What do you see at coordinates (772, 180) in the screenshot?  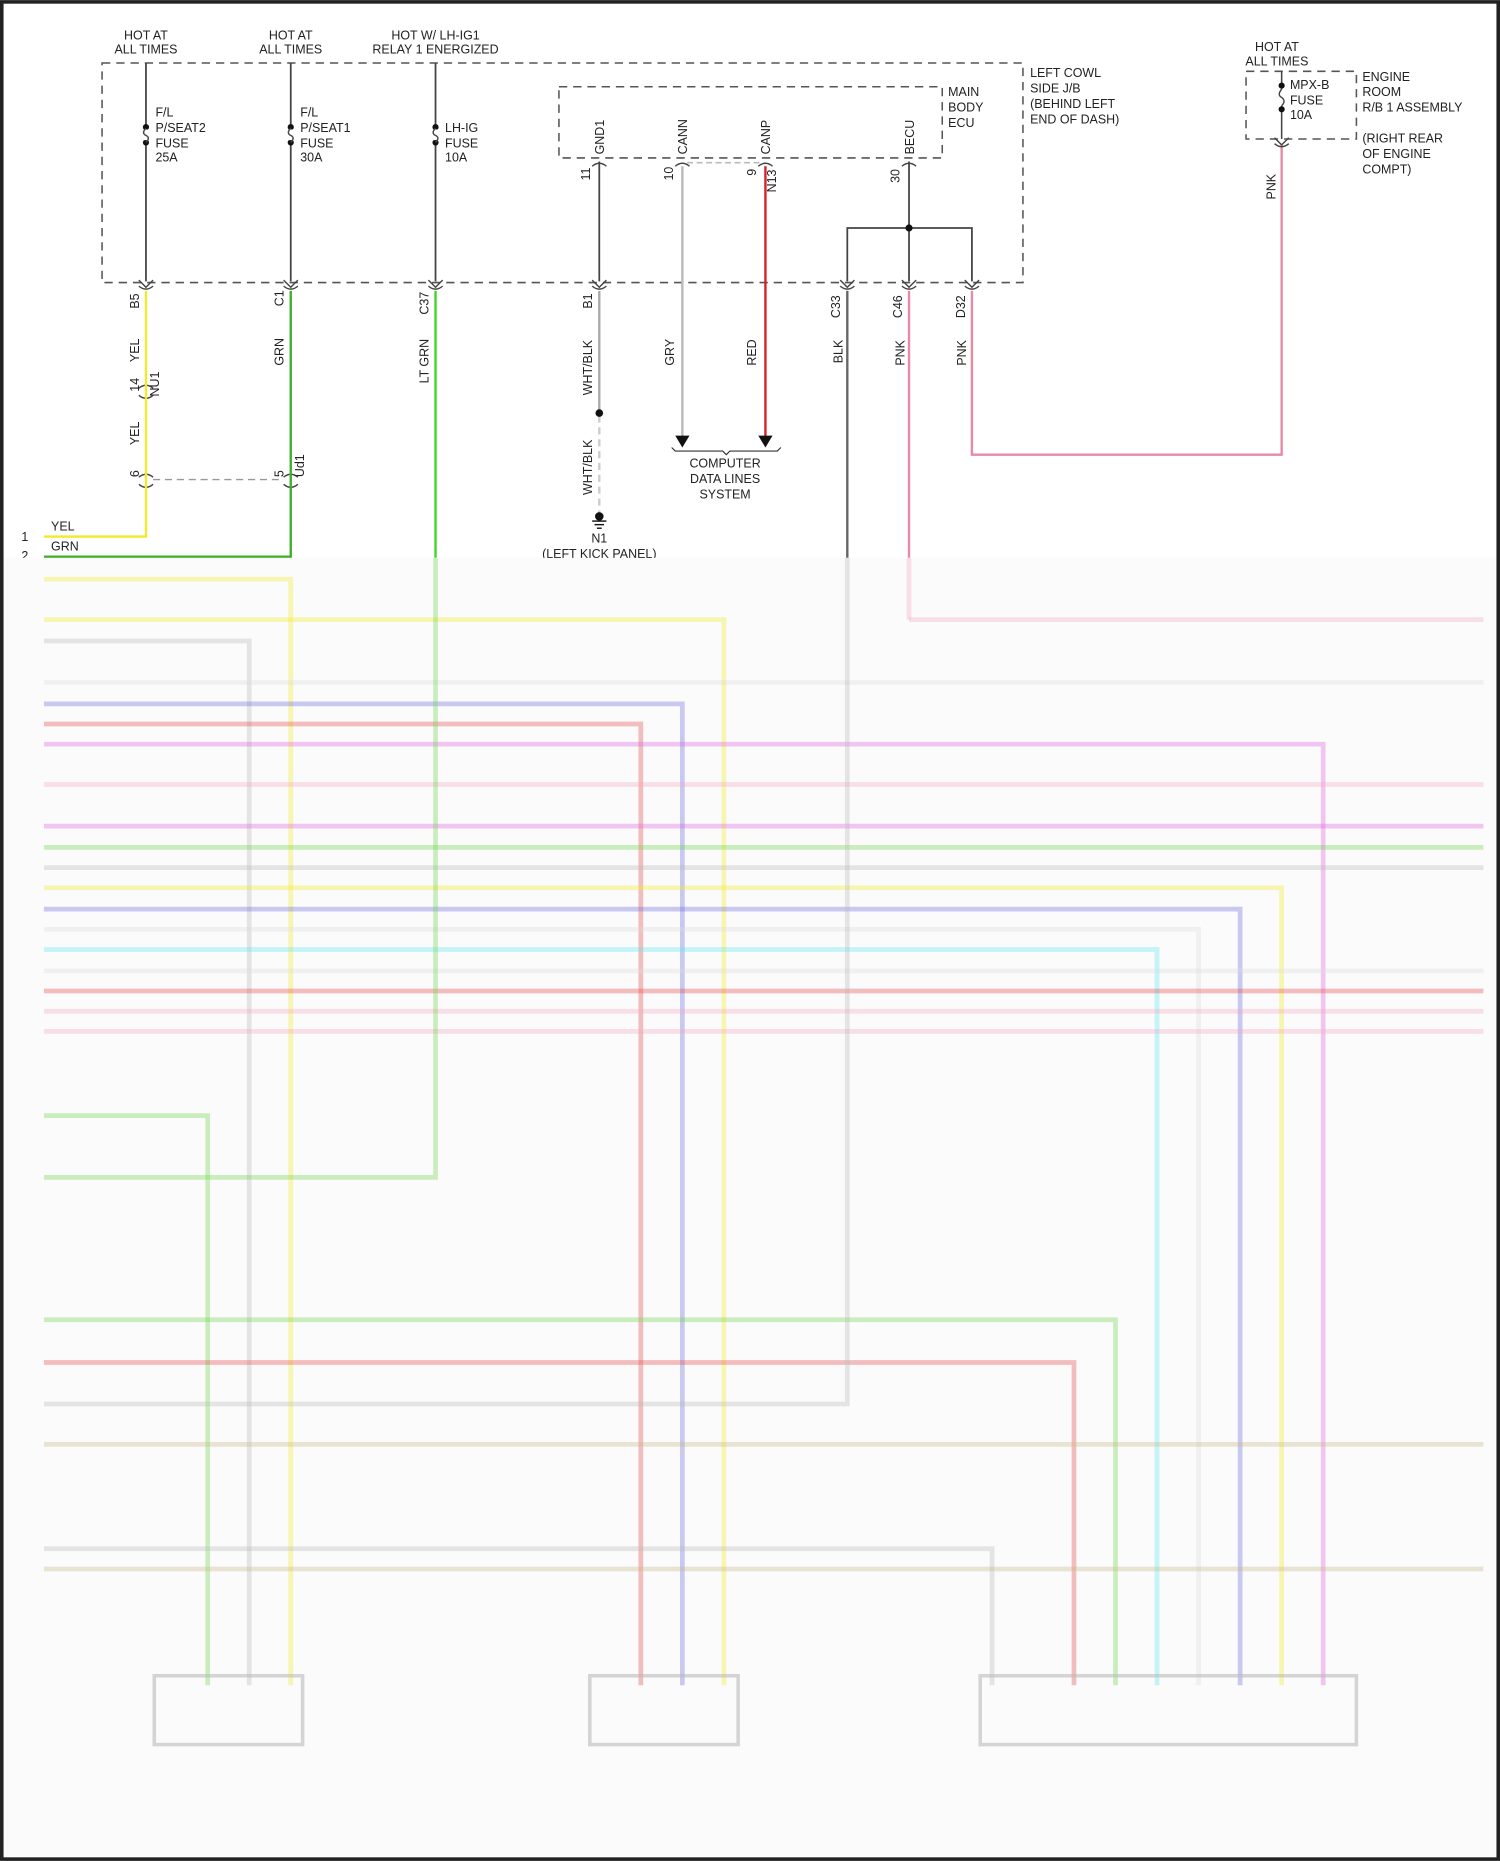 I see `connector-id: N13` at bounding box center [772, 180].